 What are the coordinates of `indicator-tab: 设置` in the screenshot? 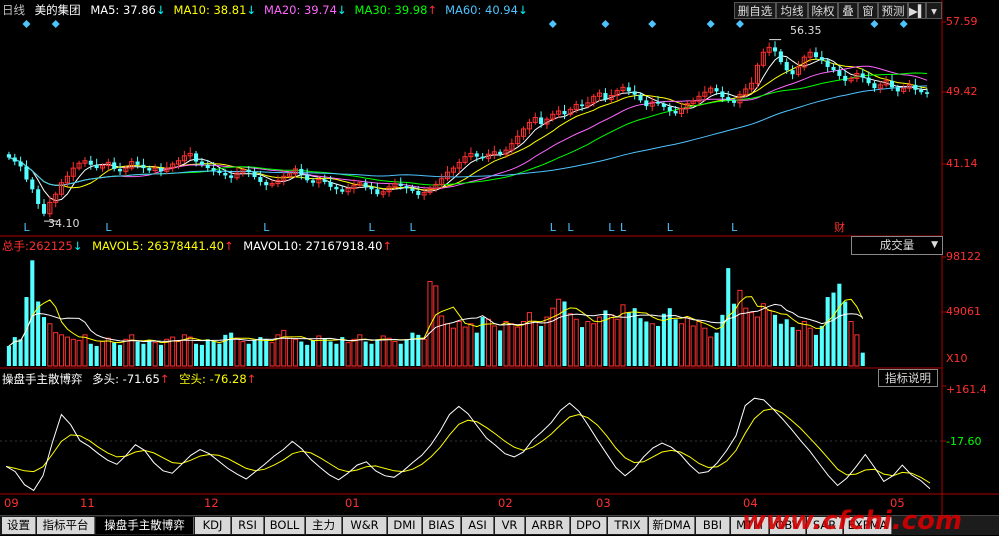 It's located at (19, 525).